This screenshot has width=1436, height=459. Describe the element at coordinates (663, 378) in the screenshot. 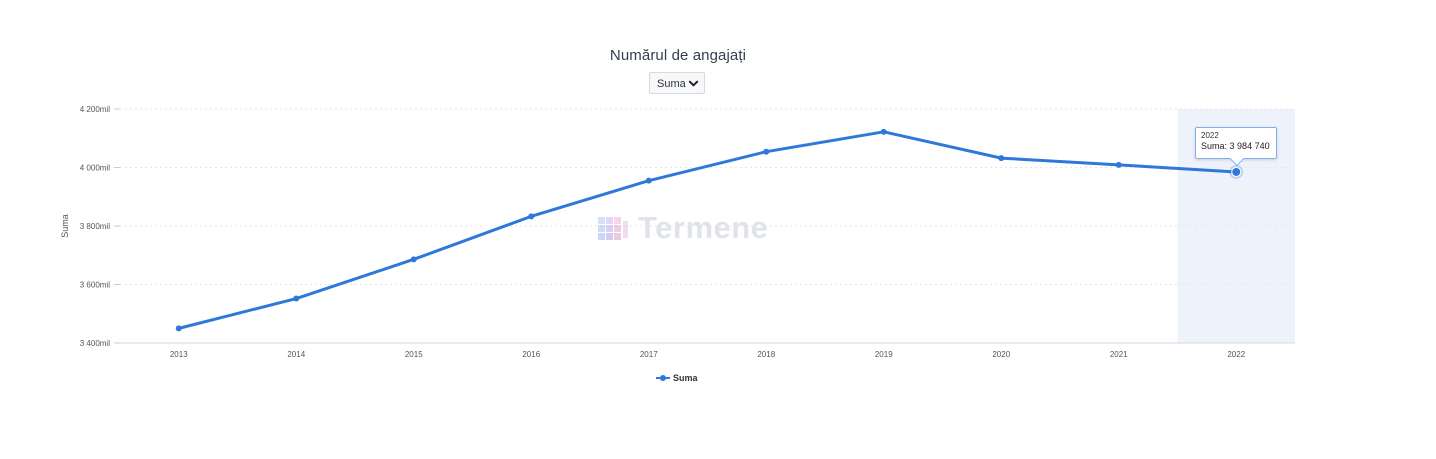

I see `legend-marker-icon` at that location.